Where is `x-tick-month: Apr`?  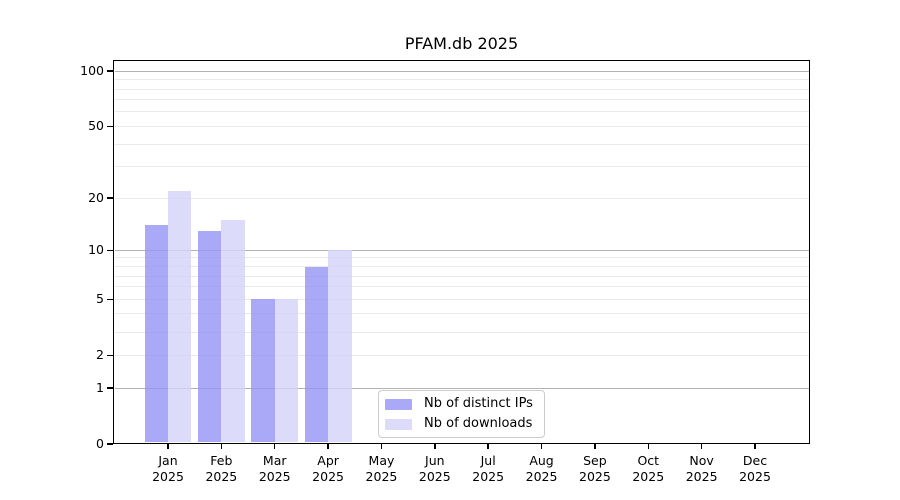
x-tick-month: Apr is located at coordinates (328, 460).